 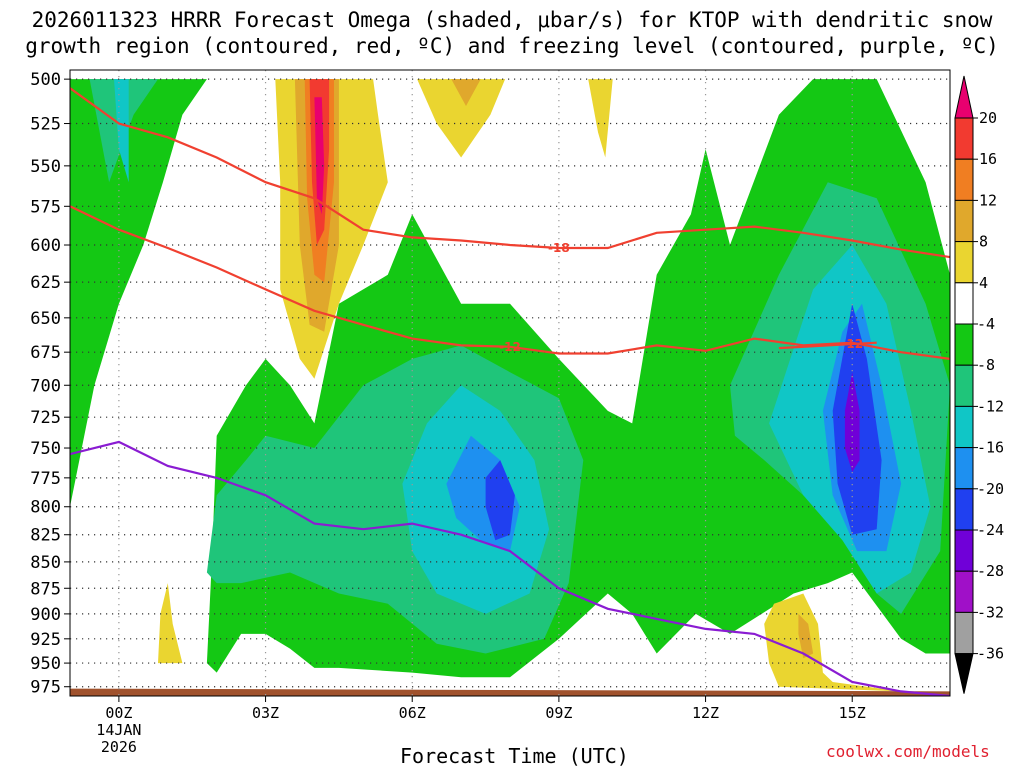 What do you see at coordinates (908, 751) in the screenshot?
I see `credit-link: coolwx.com/models` at bounding box center [908, 751].